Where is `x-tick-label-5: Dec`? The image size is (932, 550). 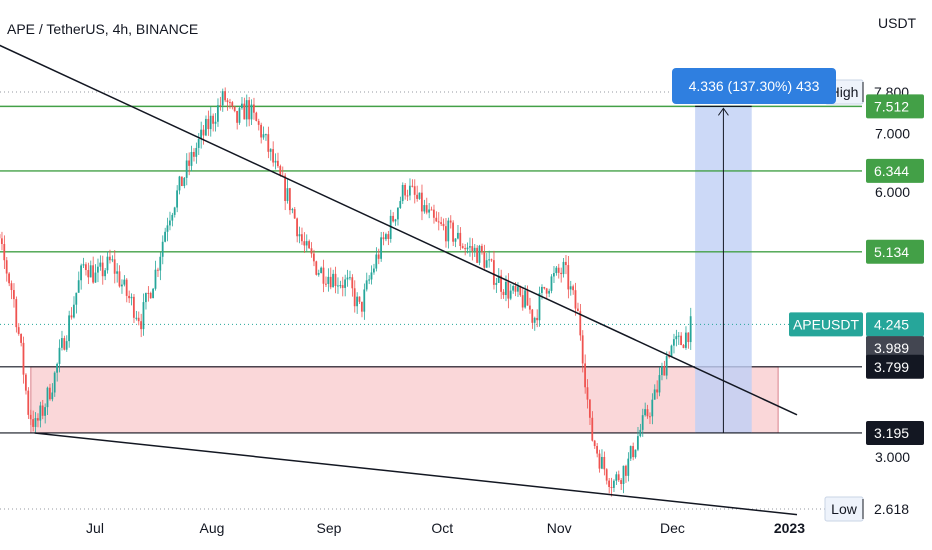
x-tick-label-5: Dec is located at coordinates (672, 528).